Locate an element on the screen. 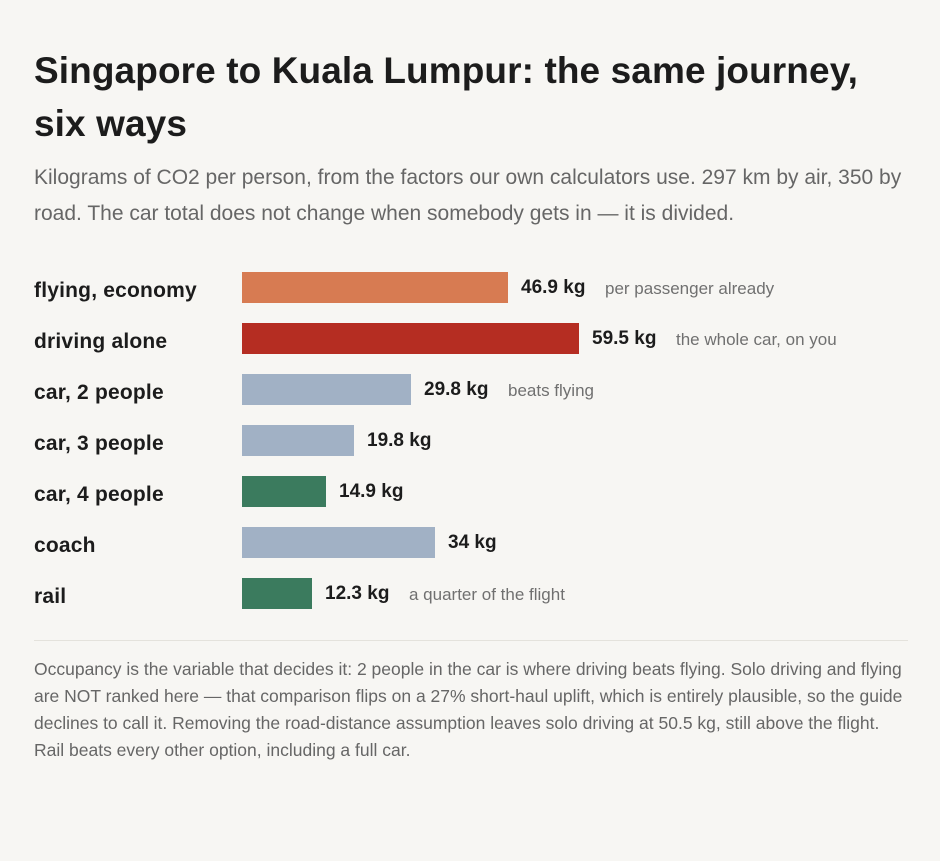 Image resolution: width=940 pixels, height=861 pixels. annotation: per passenger already is located at coordinates (690, 288).